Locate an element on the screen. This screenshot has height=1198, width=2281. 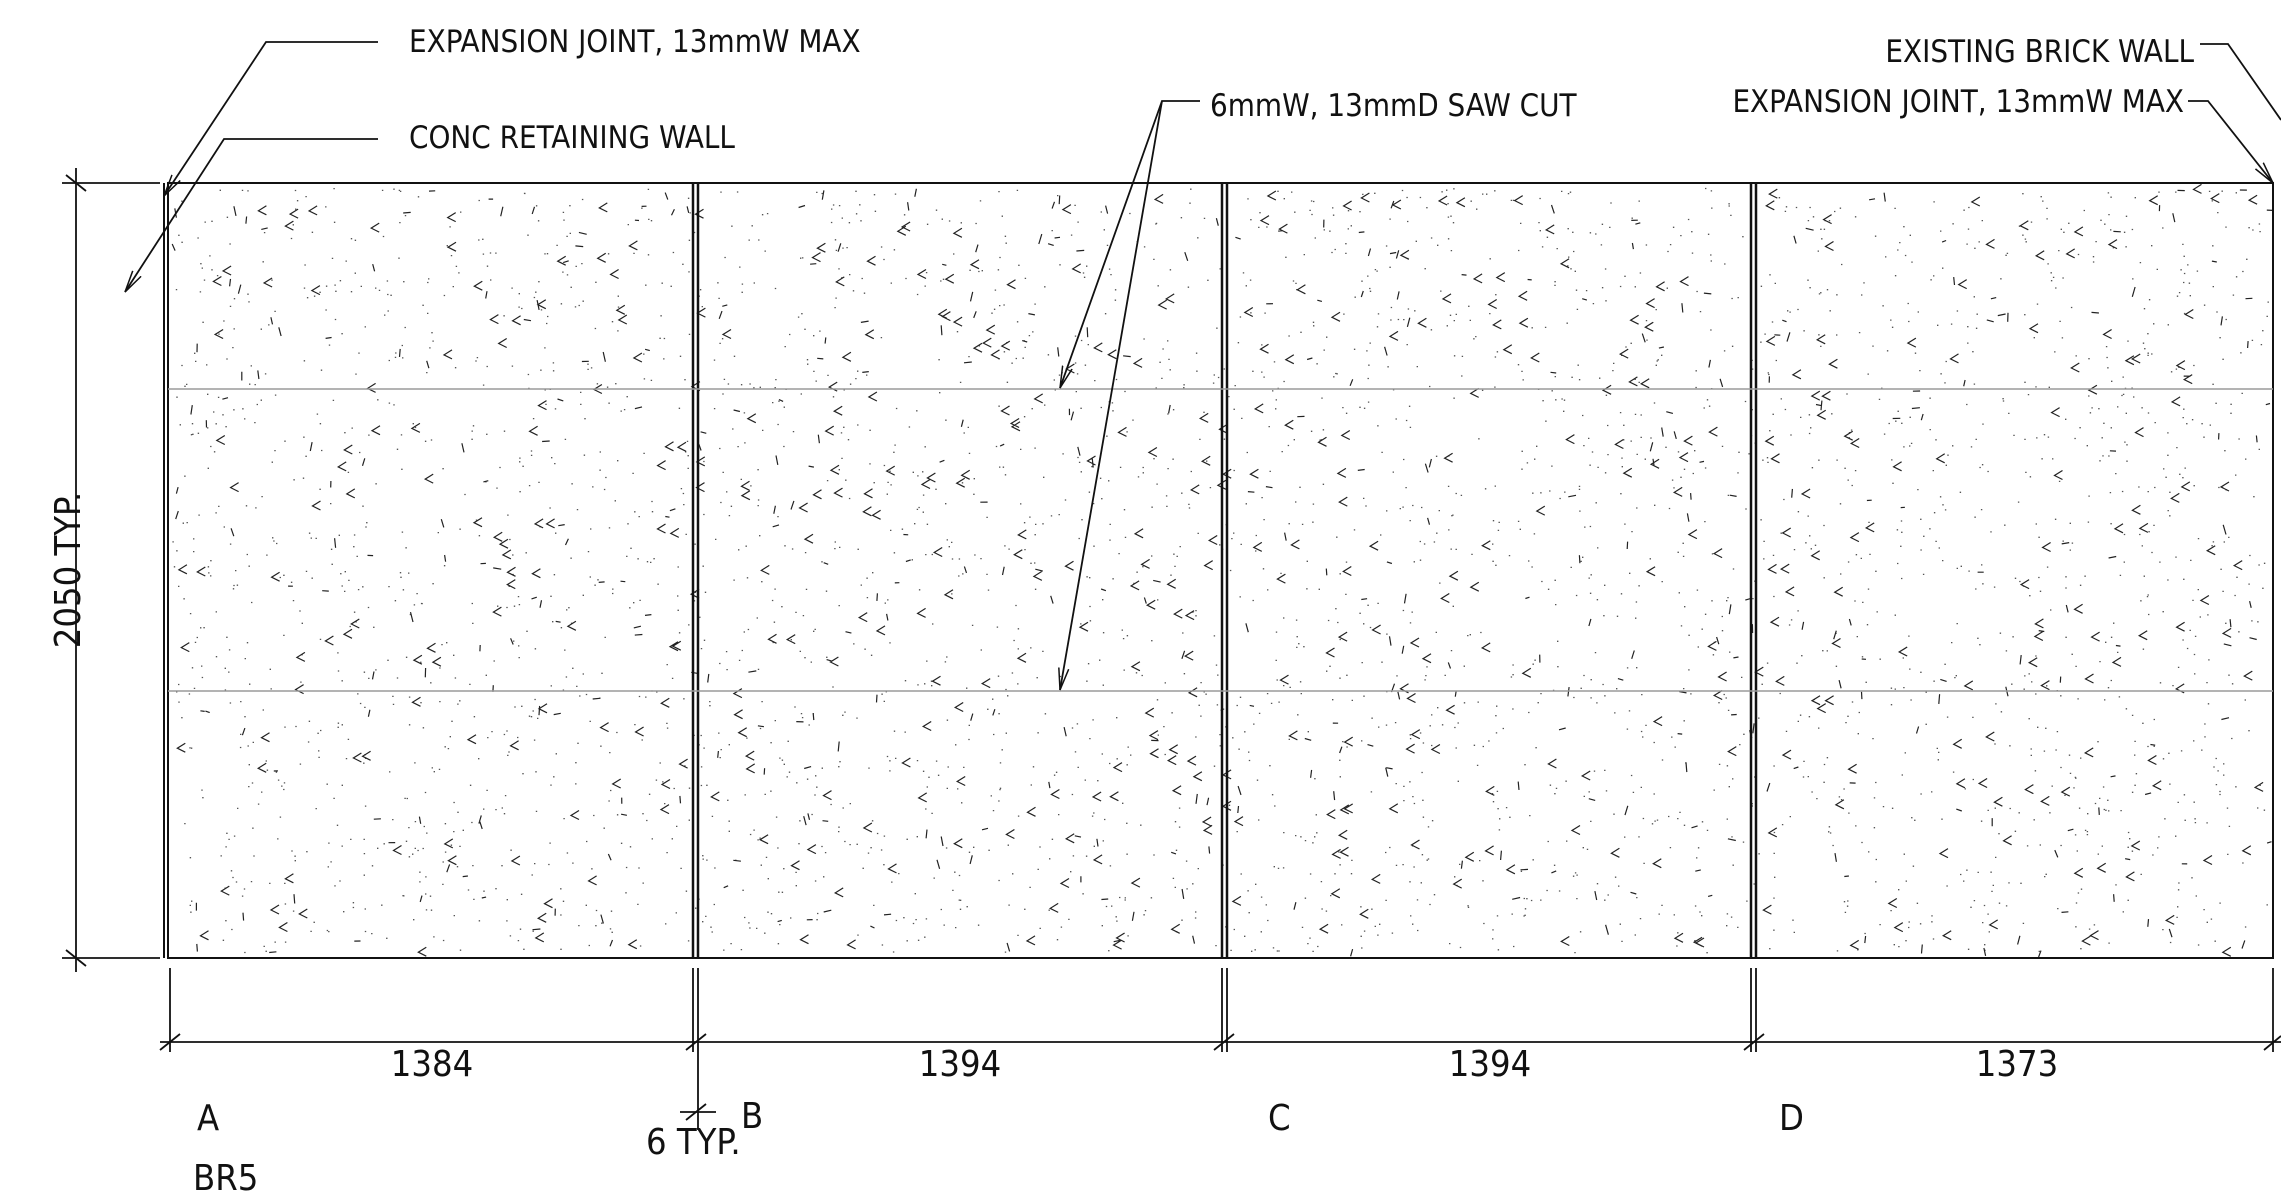
existing-brick-wall-label: EXISTING BRICK WALL is located at coordinates (2039, 52).